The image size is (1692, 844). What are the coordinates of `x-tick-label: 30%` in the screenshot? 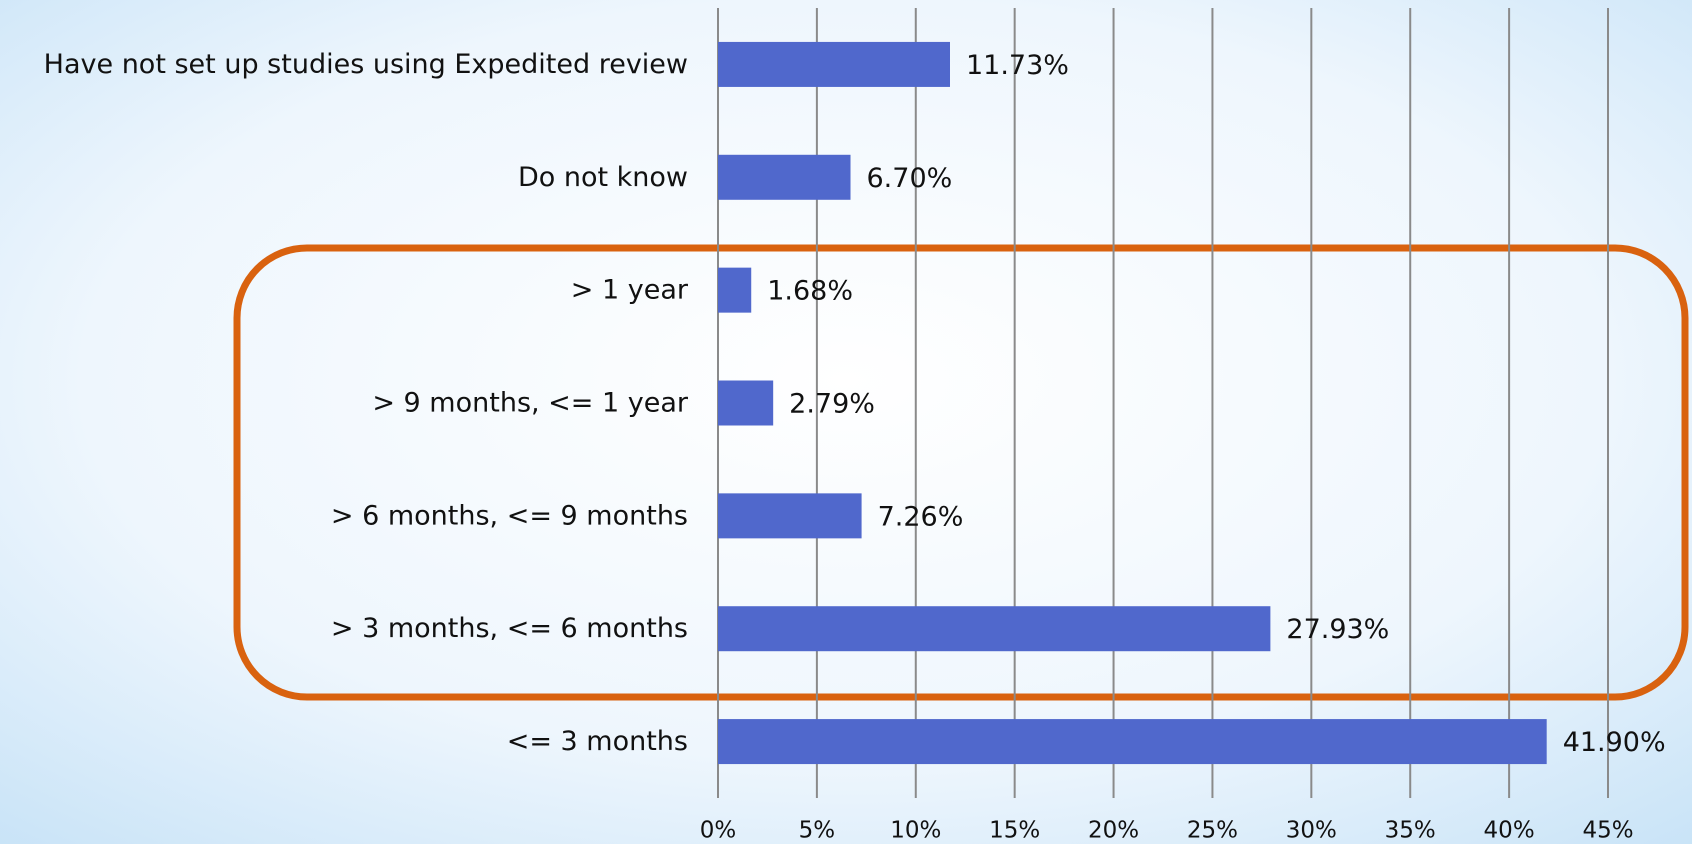 It's located at (1311, 831).